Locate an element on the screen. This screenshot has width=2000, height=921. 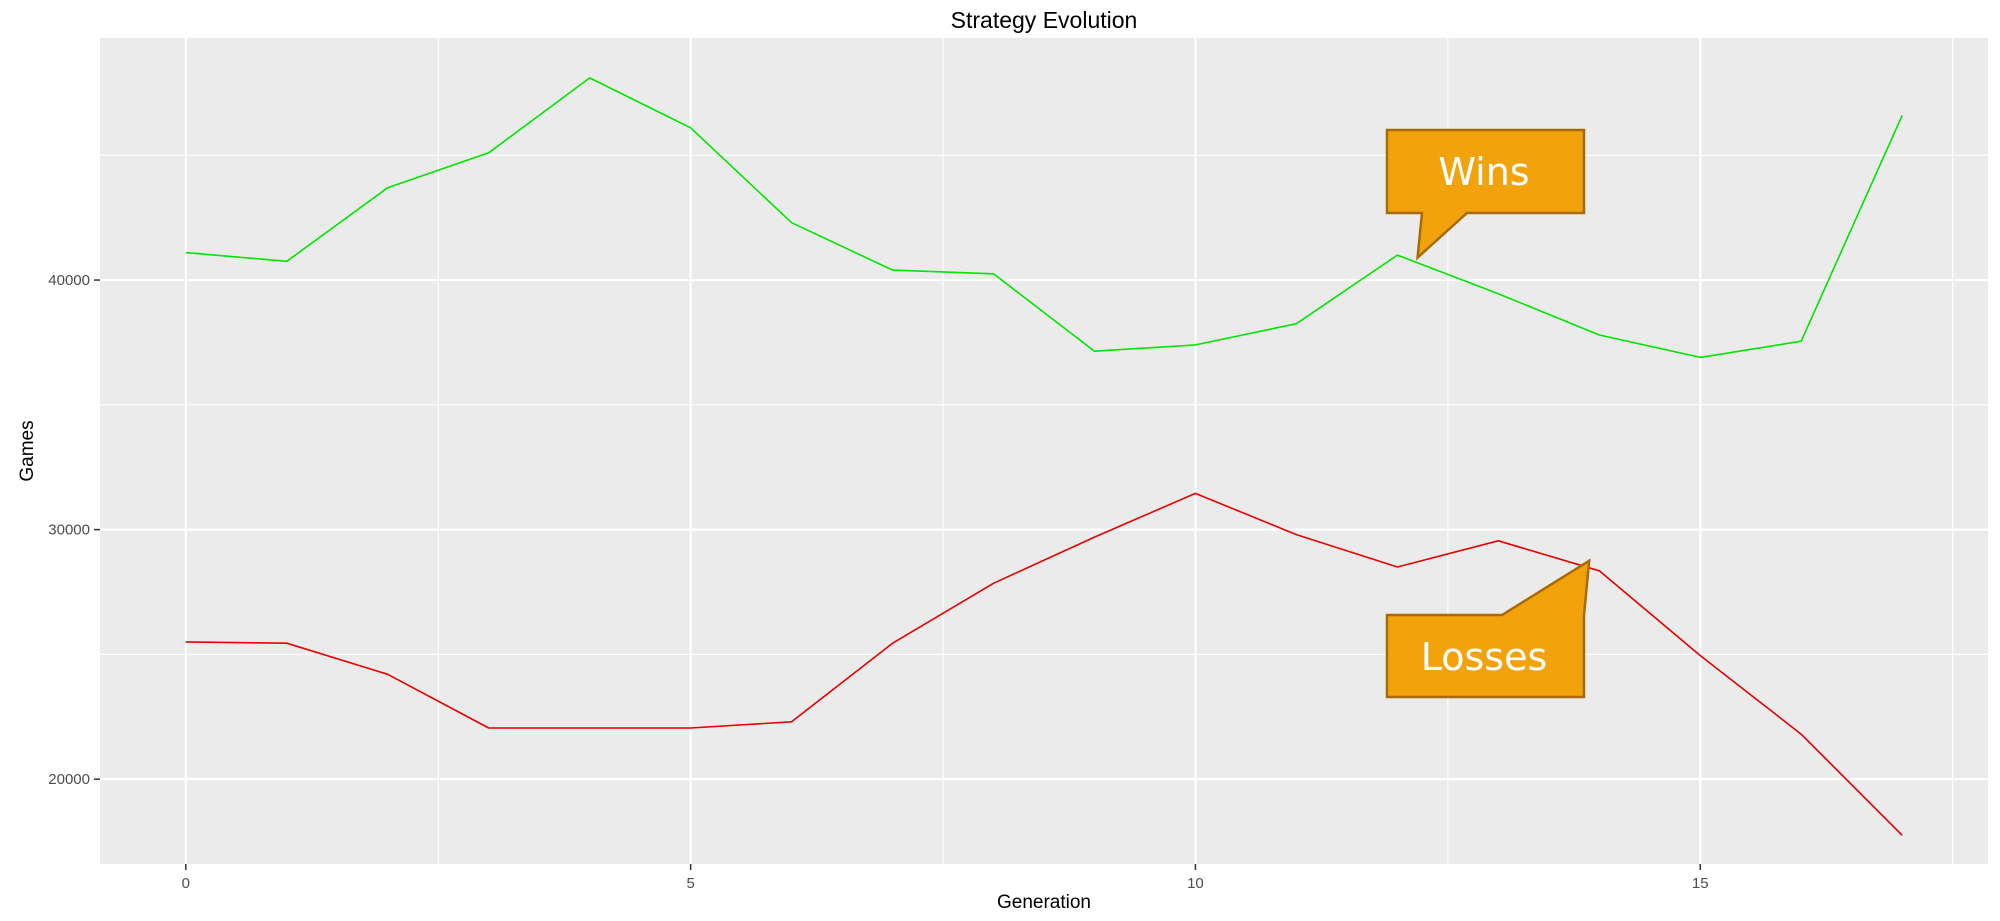
wins-callout-shape is located at coordinates (1485, 194).